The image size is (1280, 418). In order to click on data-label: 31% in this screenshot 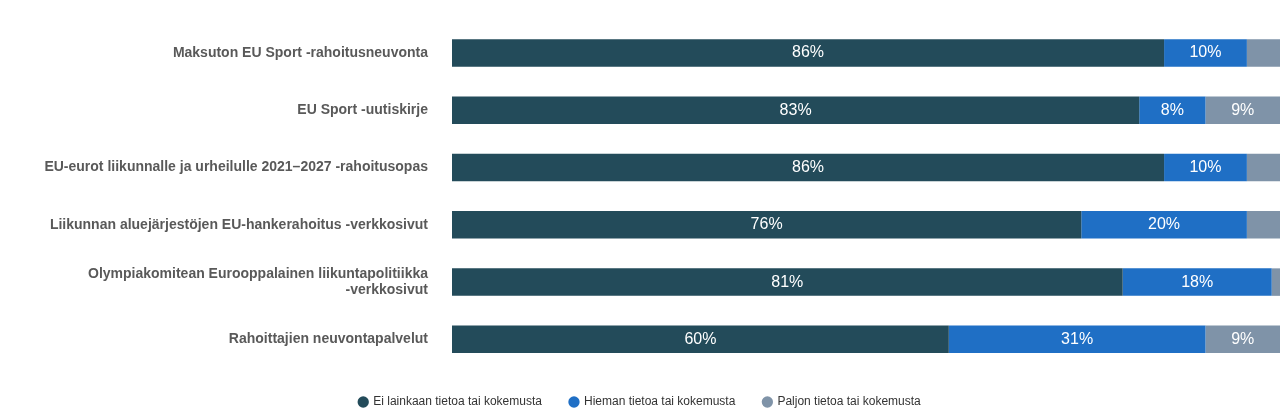, I will do `click(1077, 338)`.